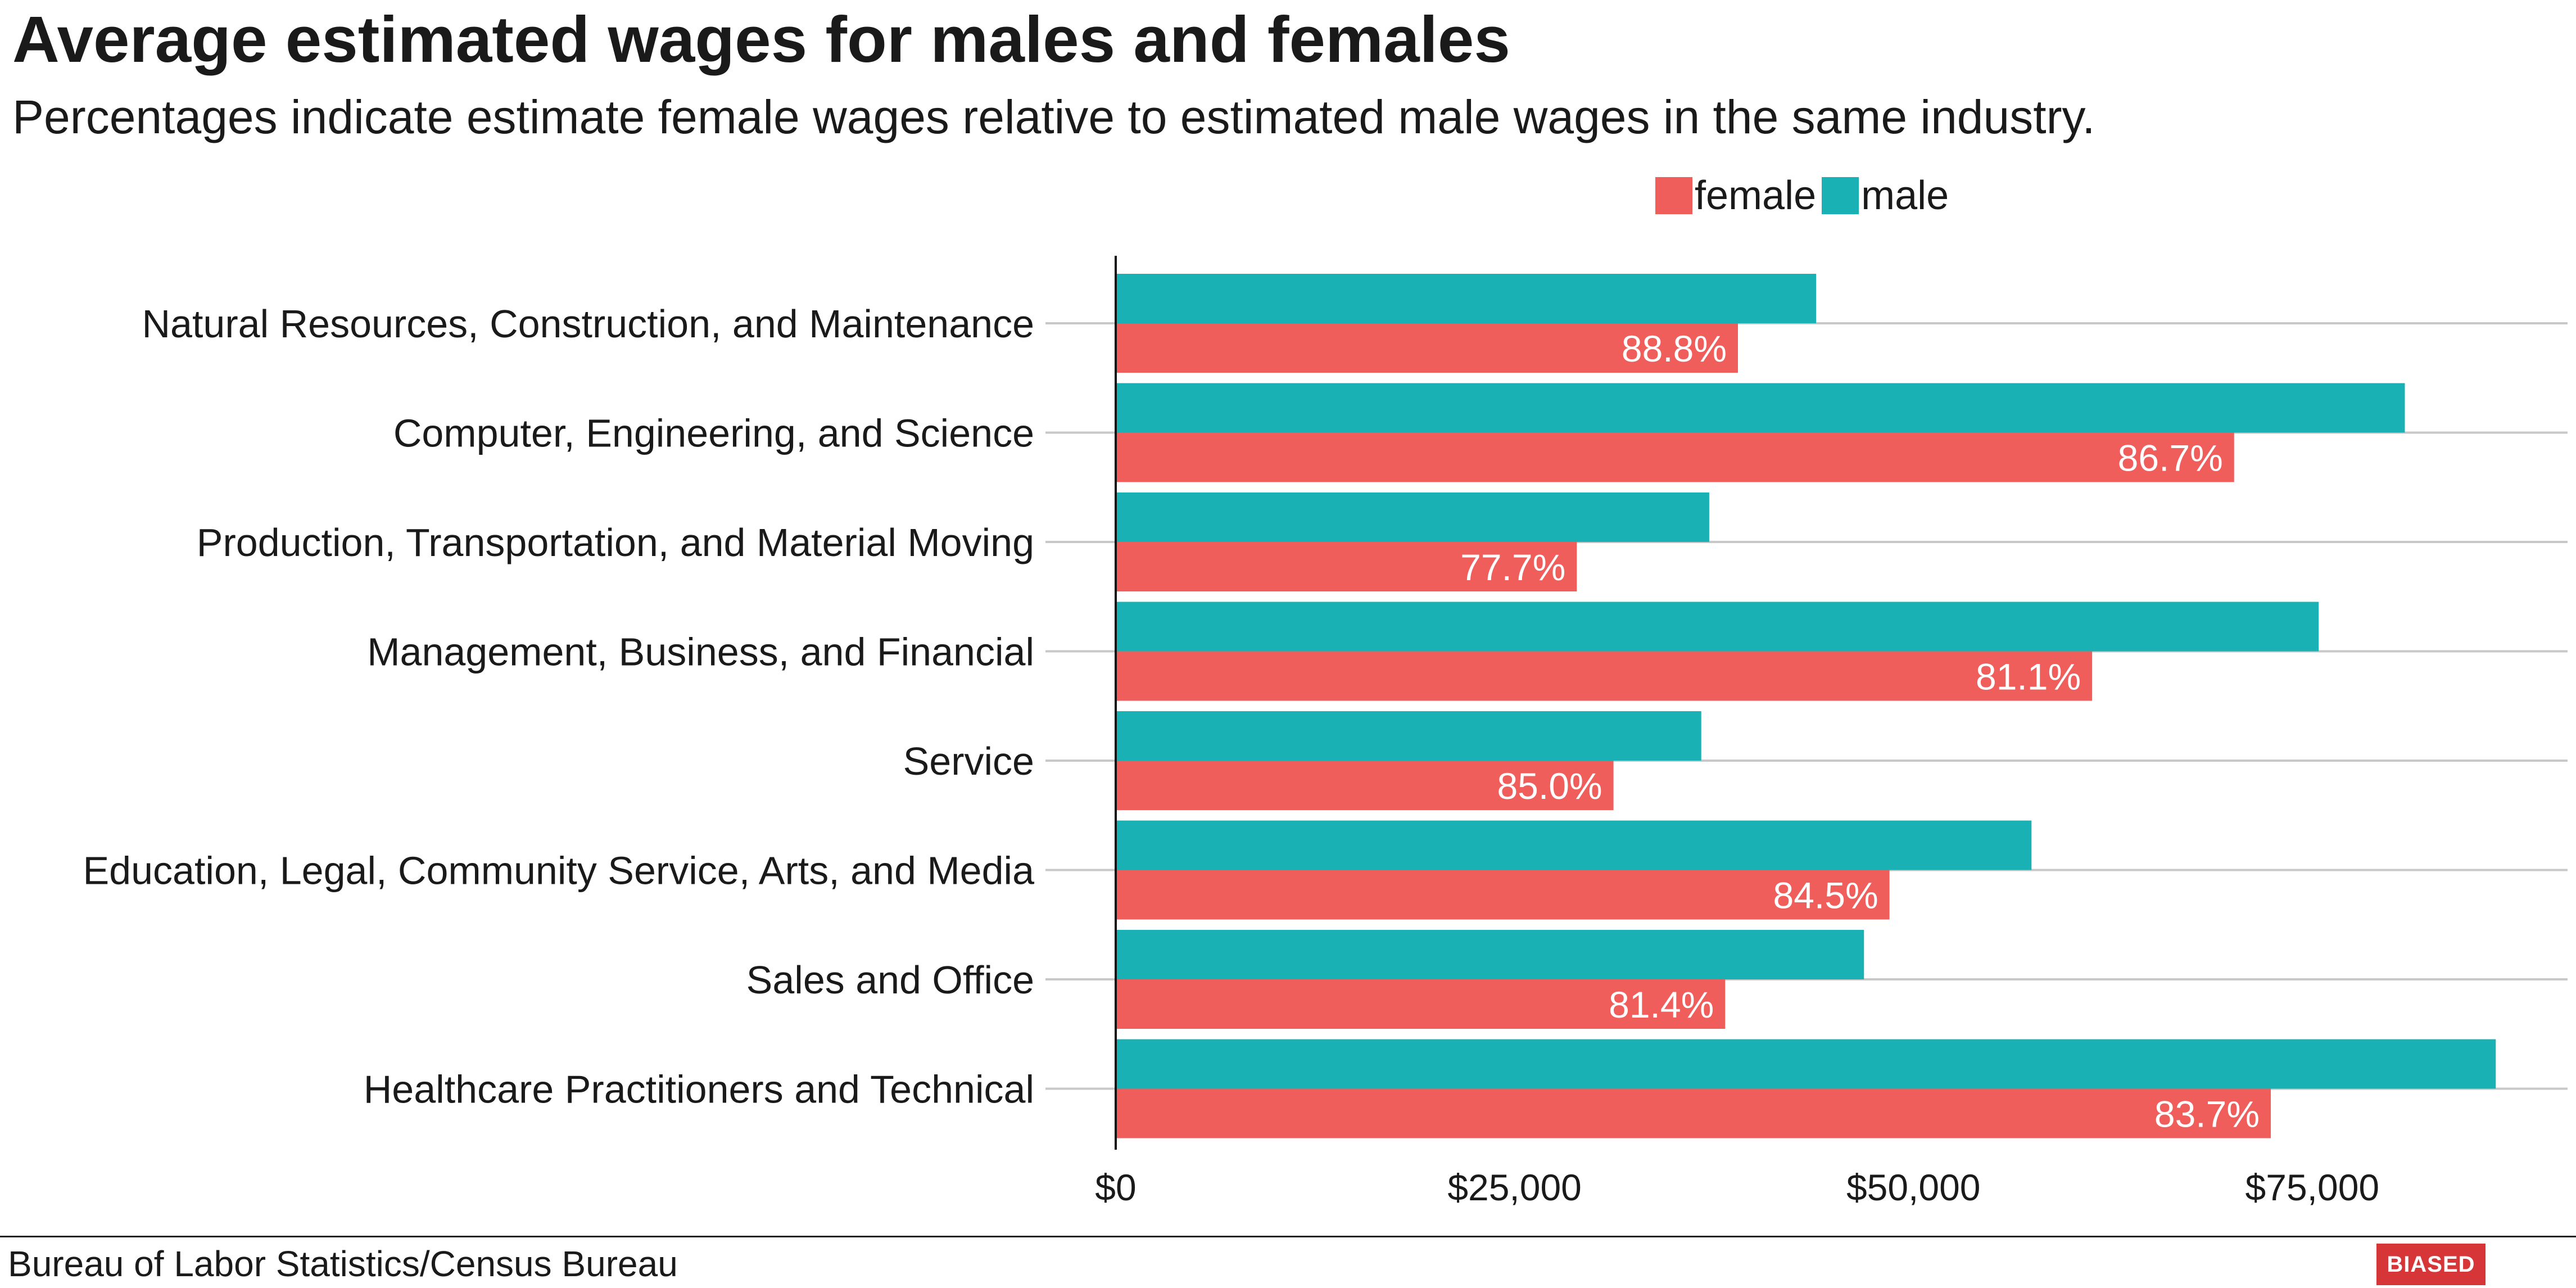  Describe the element at coordinates (1737, 1187) in the screenshot. I see `x-axis-ticks: $0 $25,000 $50,000 $75,000` at that location.